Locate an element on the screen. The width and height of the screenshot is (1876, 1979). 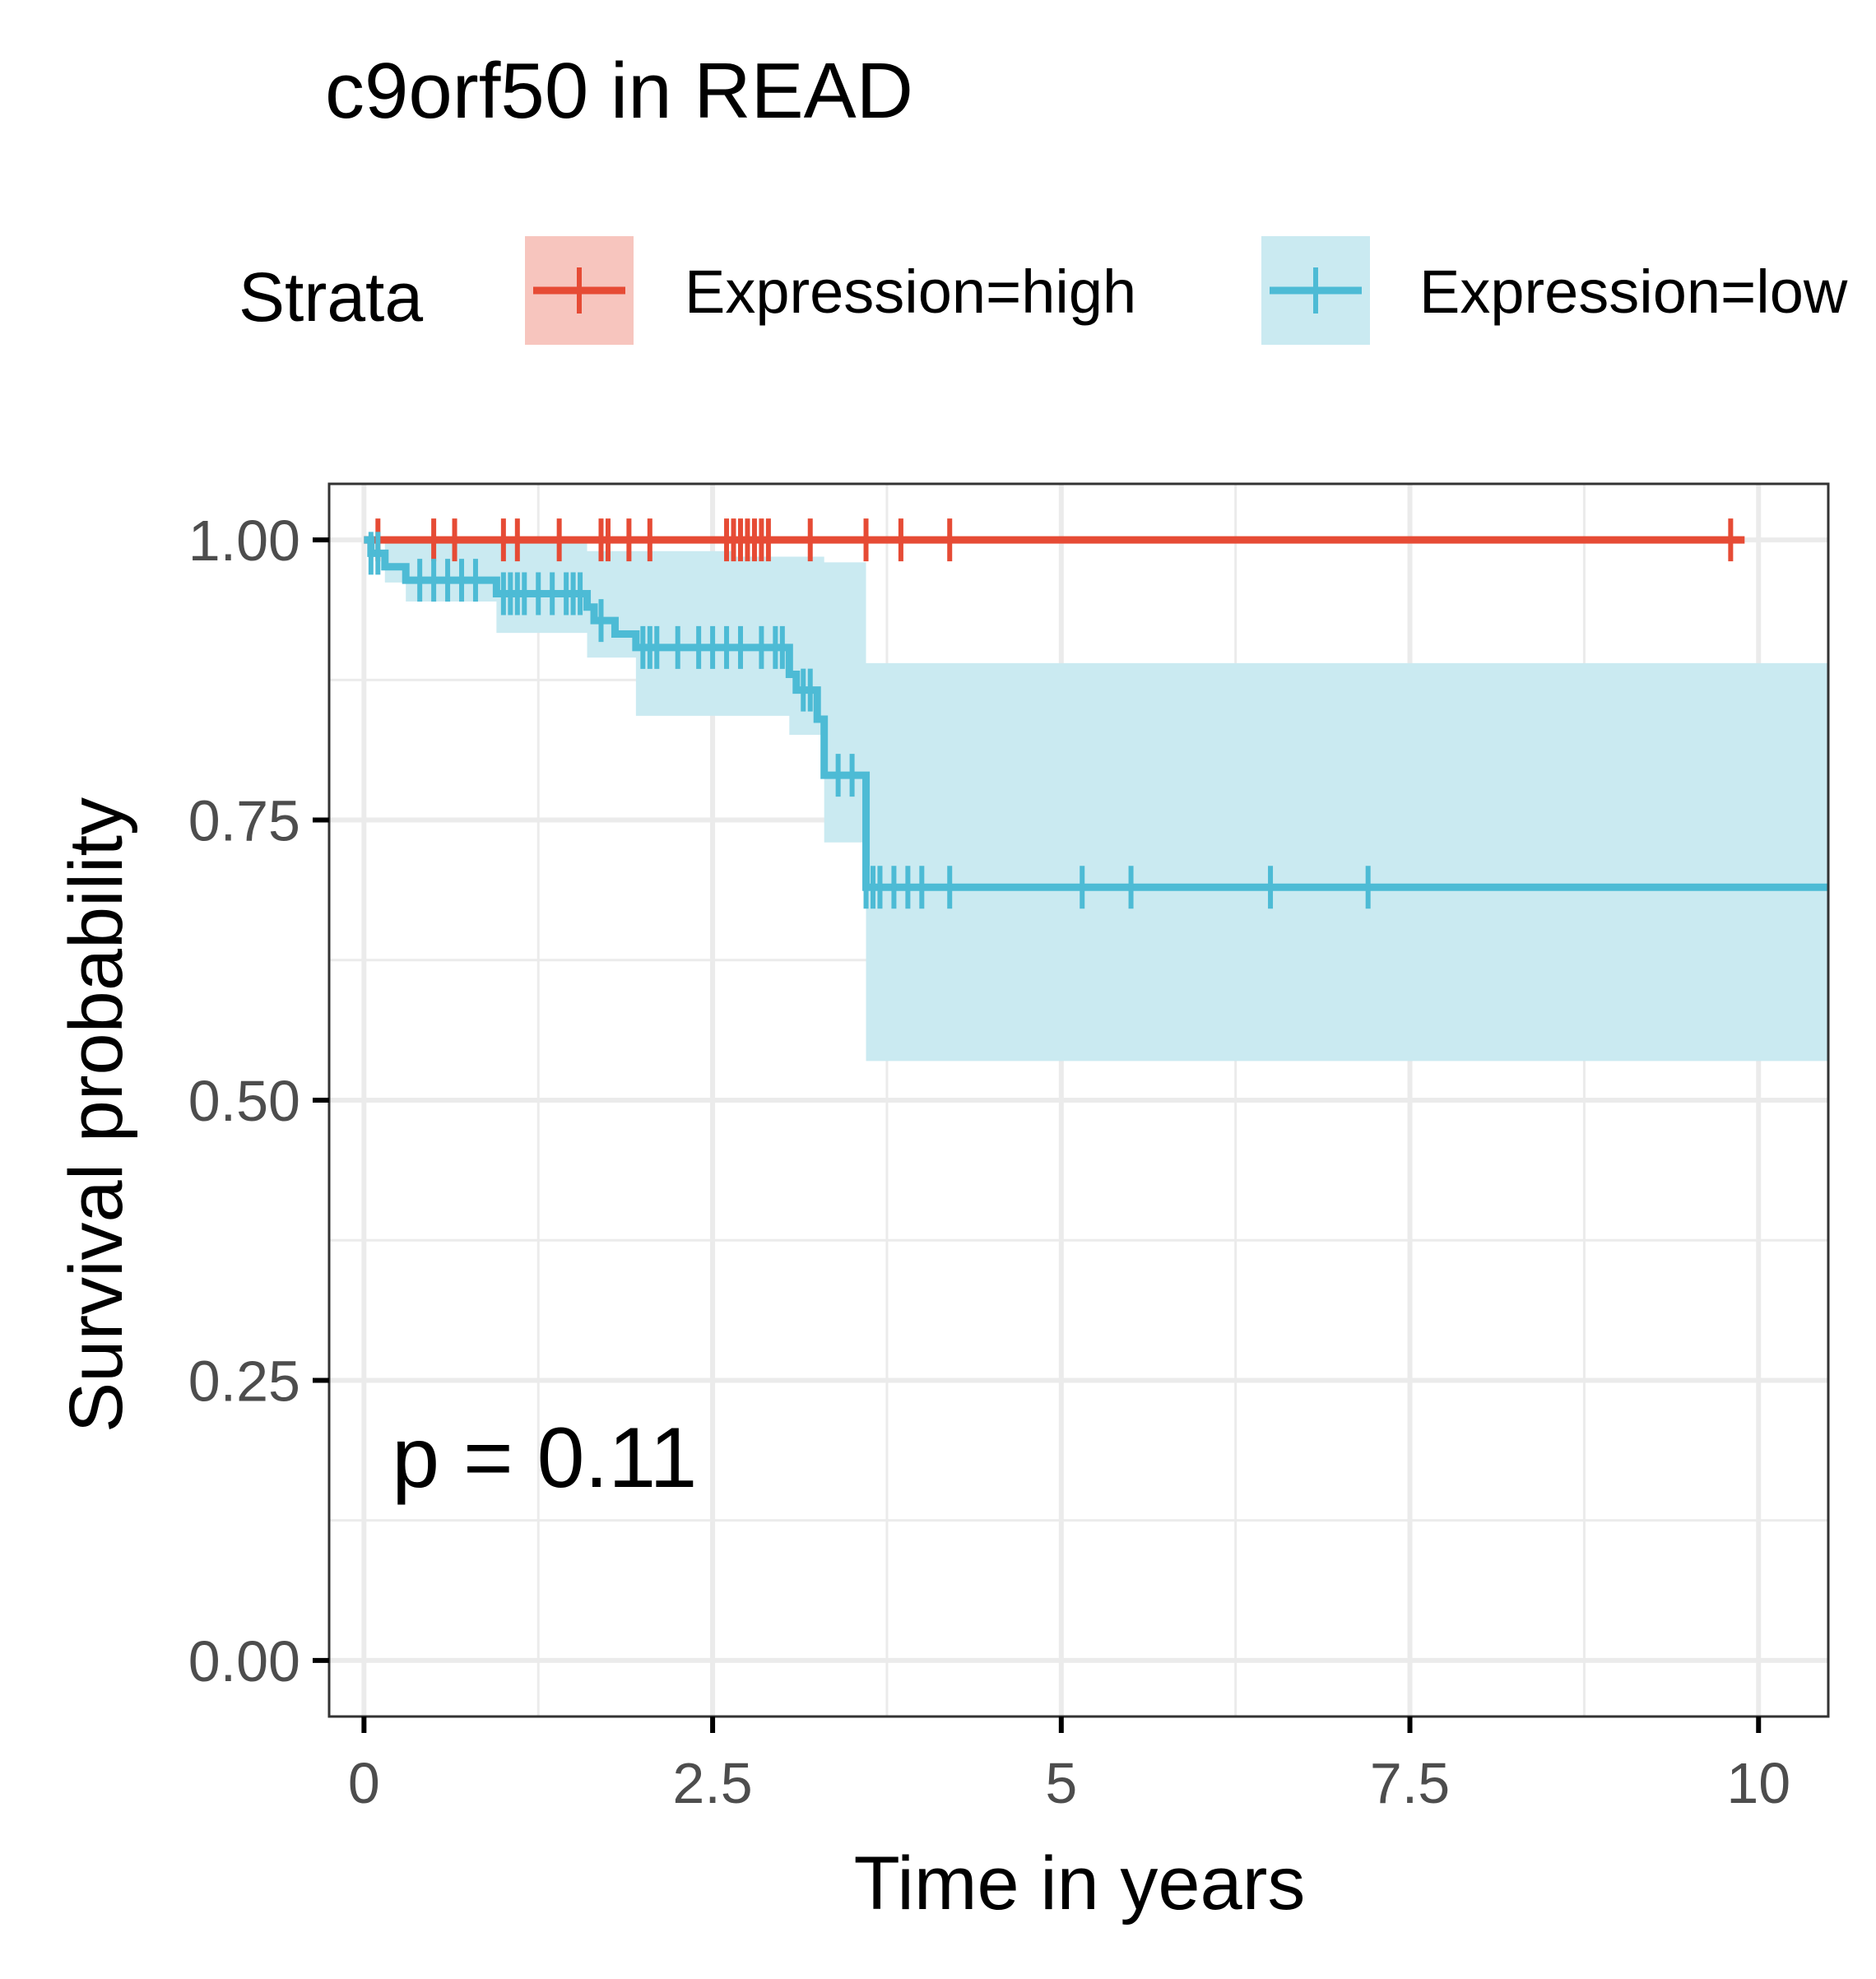
legend-label-1: Expression=low is located at coordinates (1633, 292).